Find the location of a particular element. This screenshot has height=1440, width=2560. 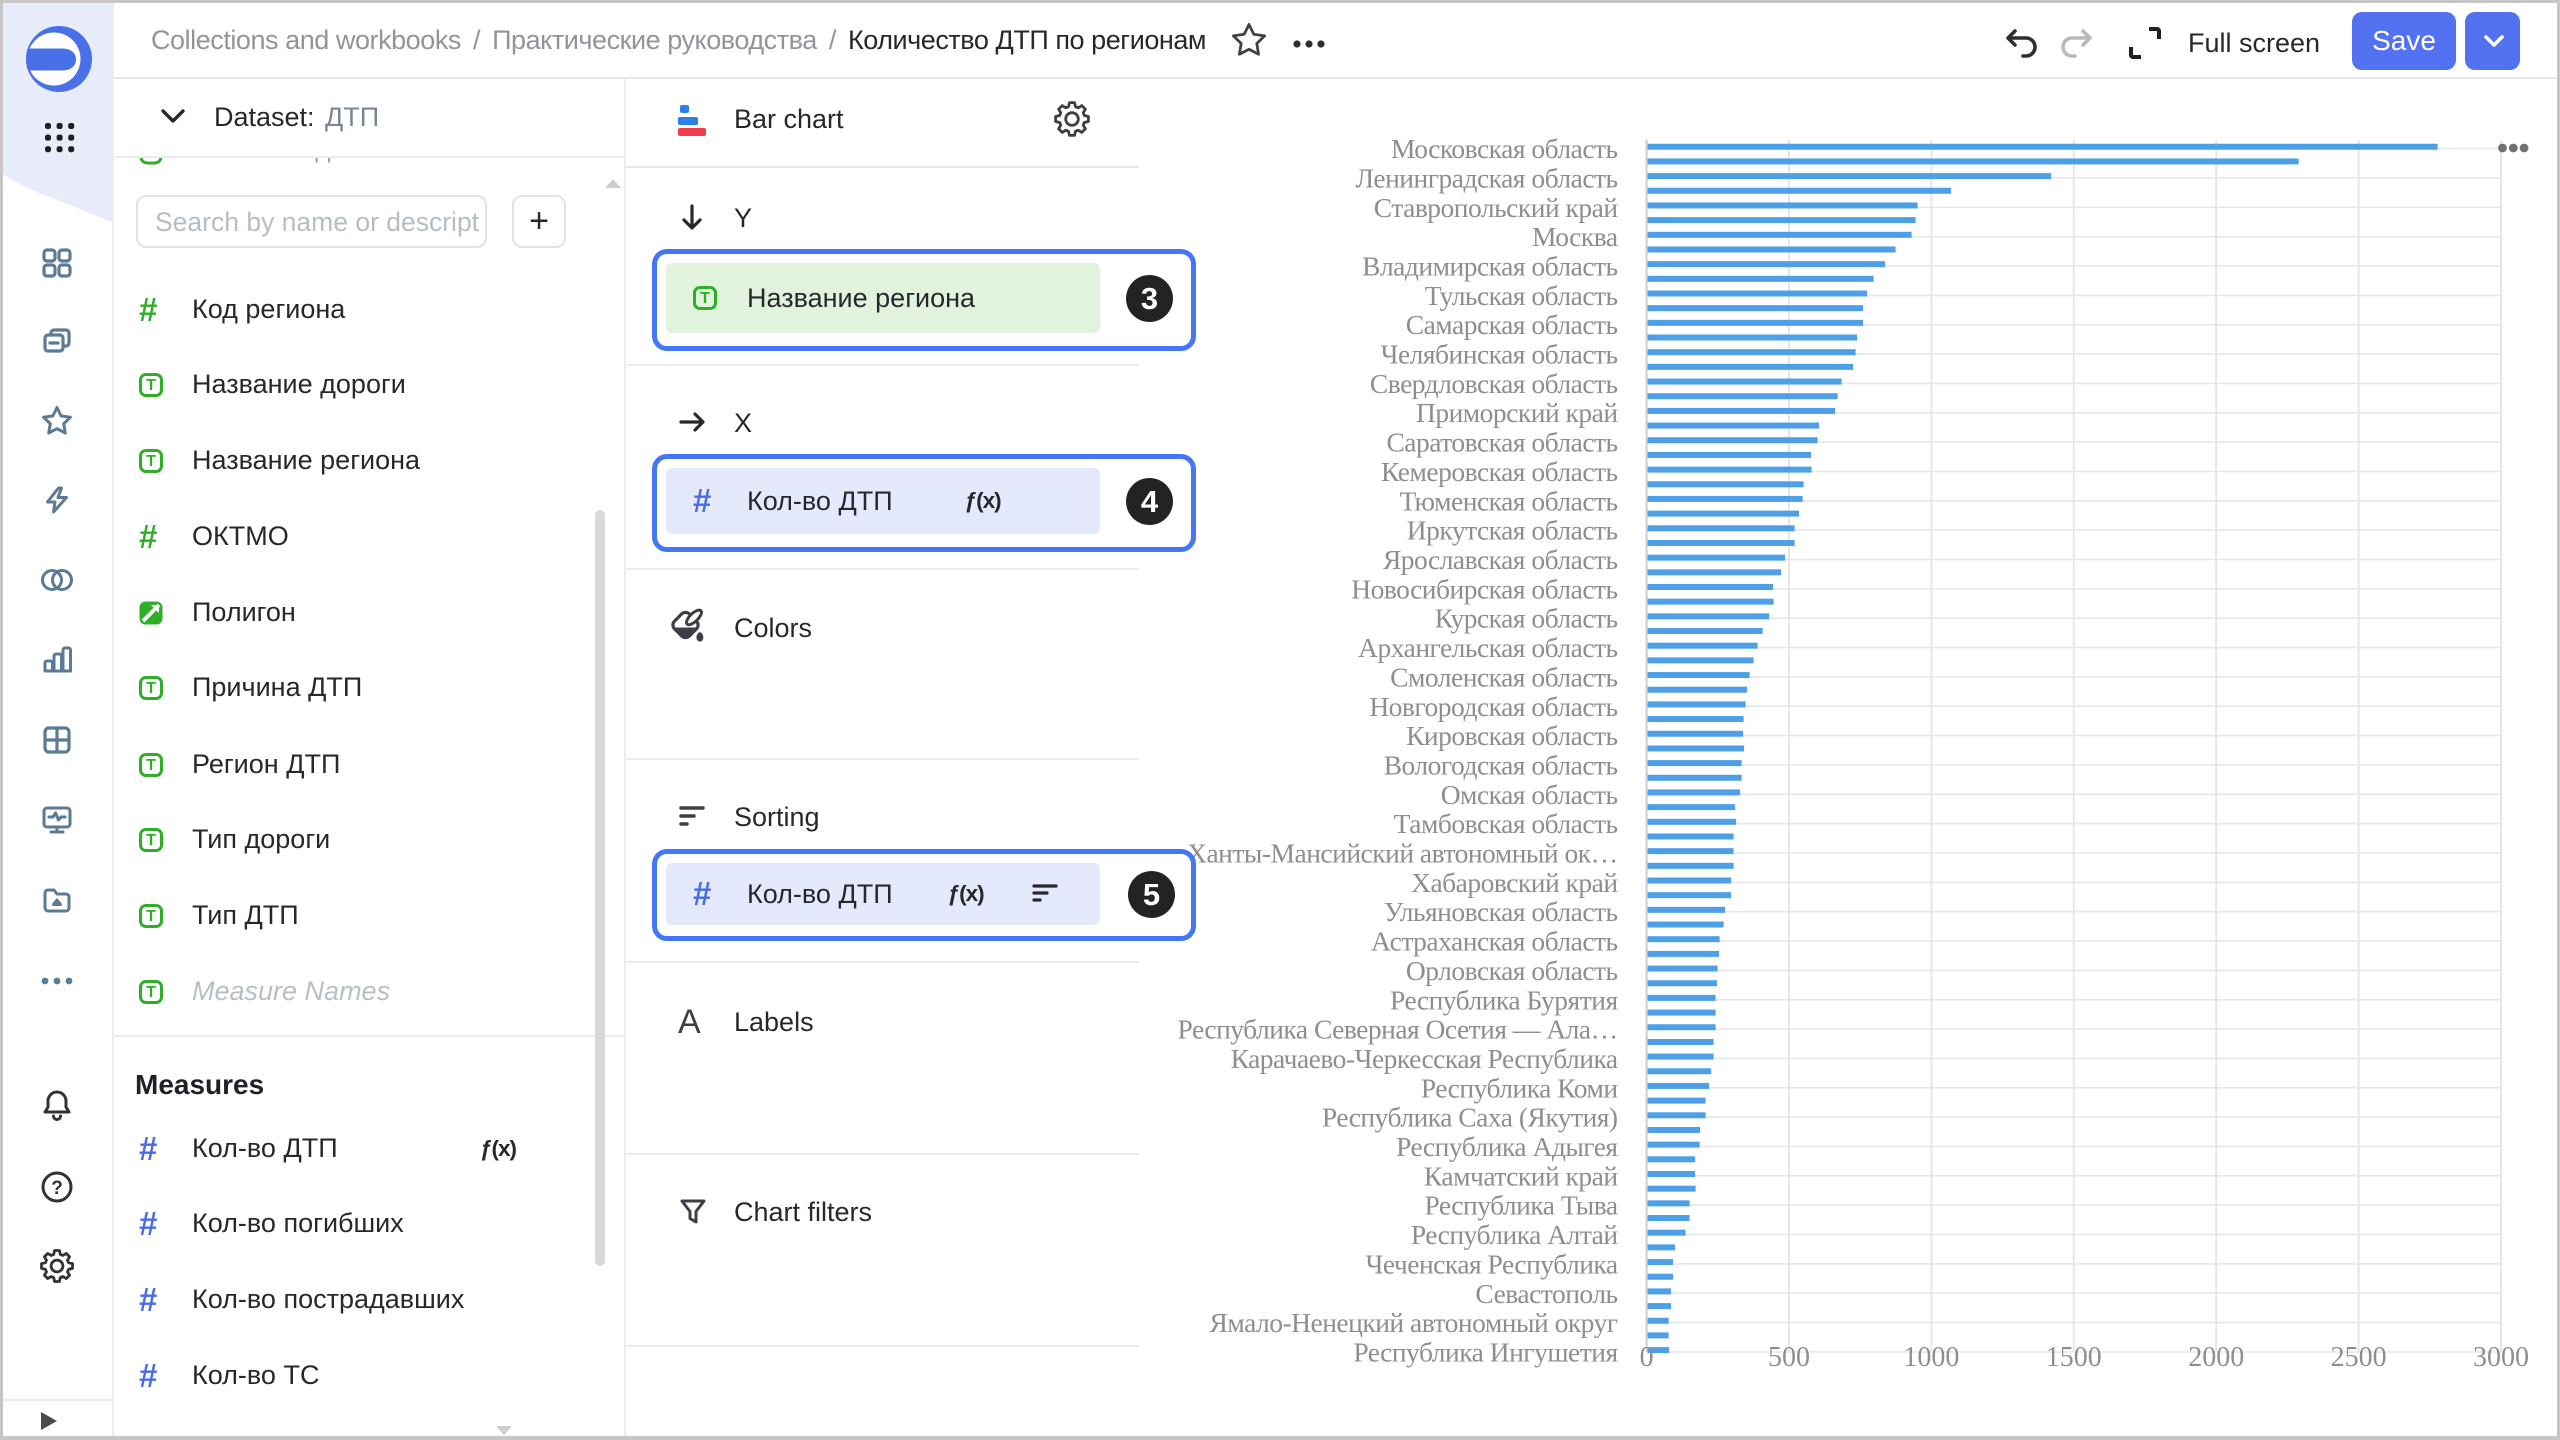

svg-text: 1000 is located at coordinates (1931, 1357).